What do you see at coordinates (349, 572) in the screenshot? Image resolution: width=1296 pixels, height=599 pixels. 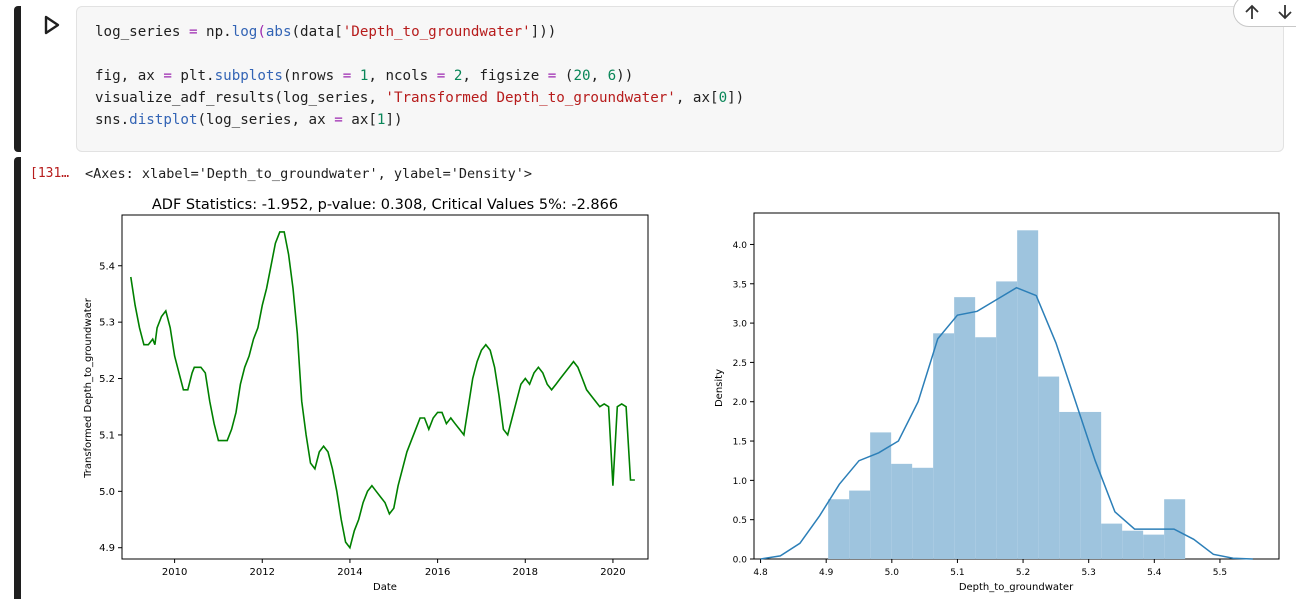 I see `chart1-xtick-label: 2014` at bounding box center [349, 572].